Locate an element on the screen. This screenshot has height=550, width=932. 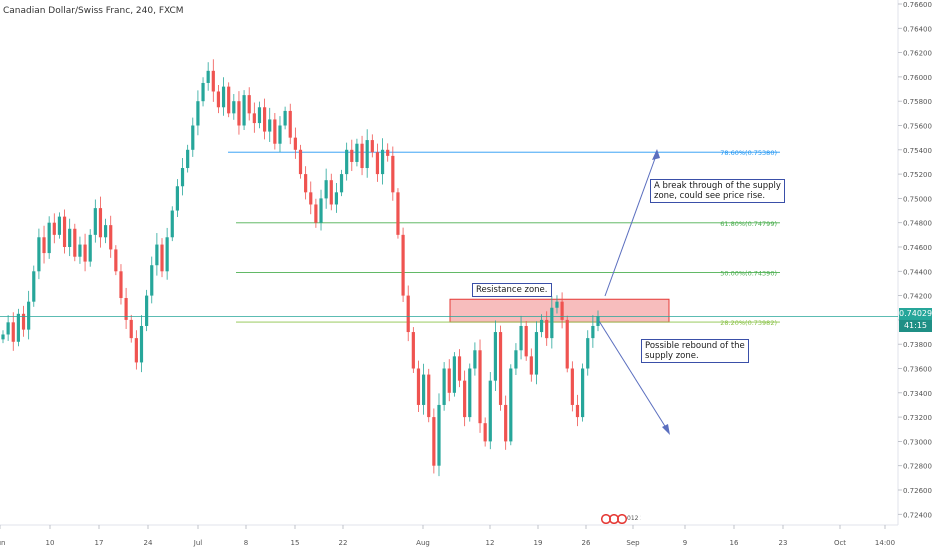
fib-level-label: 28.20%(0.73982) is located at coordinates (748, 323).